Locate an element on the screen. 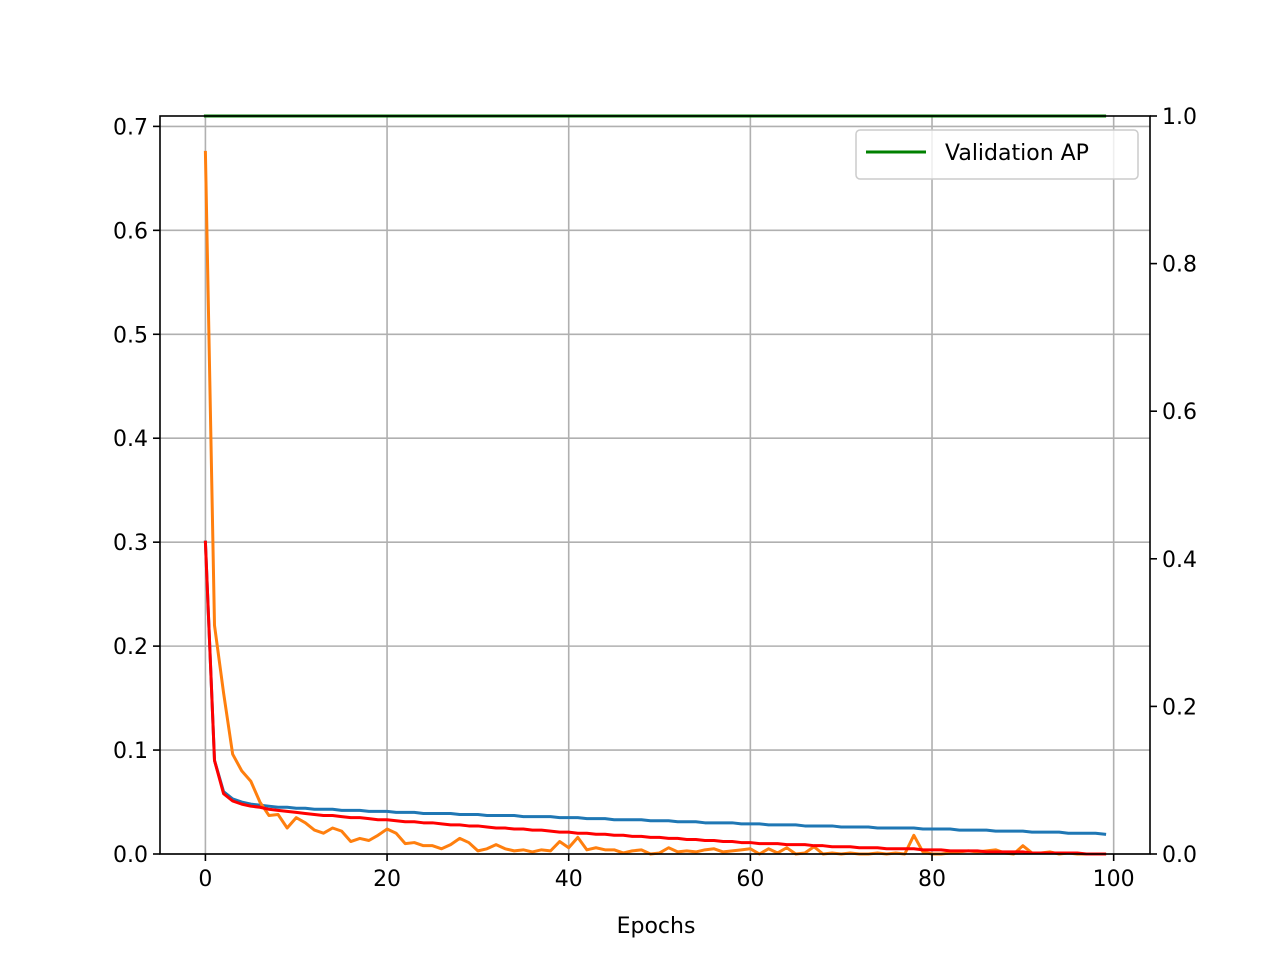 The width and height of the screenshot is (1280, 960). y2-tick-label: 0.0 is located at coordinates (1179, 855).